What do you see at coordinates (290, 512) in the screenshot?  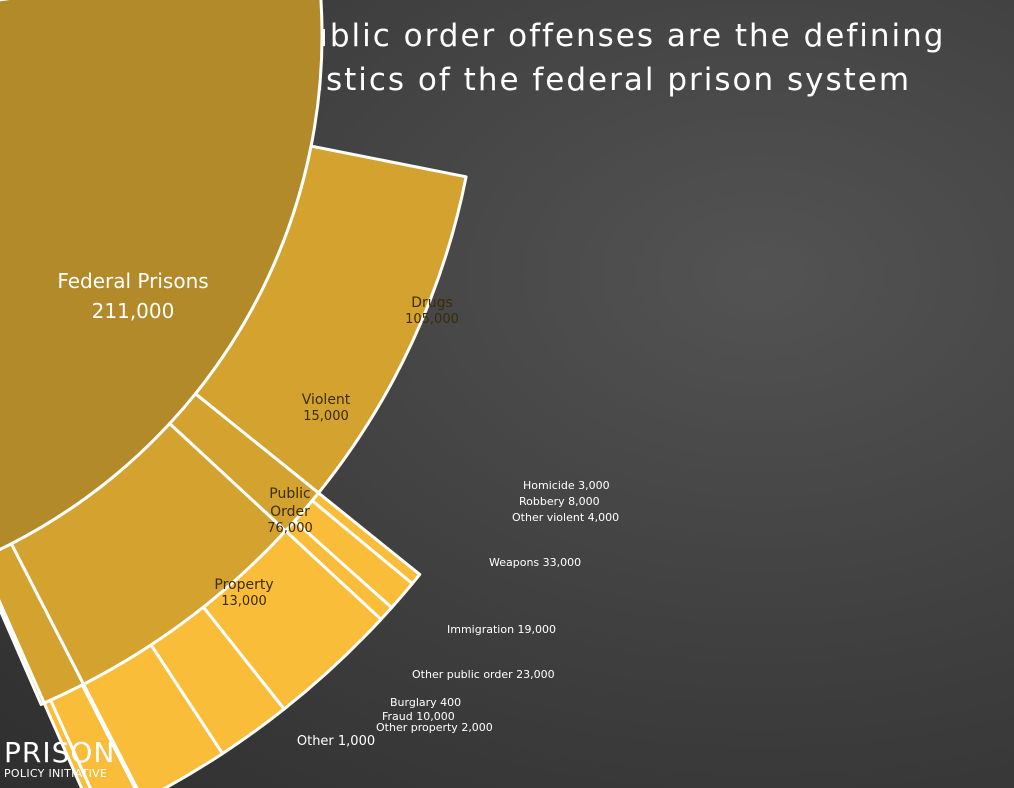 I see `label-public-order-name-2: Order` at bounding box center [290, 512].